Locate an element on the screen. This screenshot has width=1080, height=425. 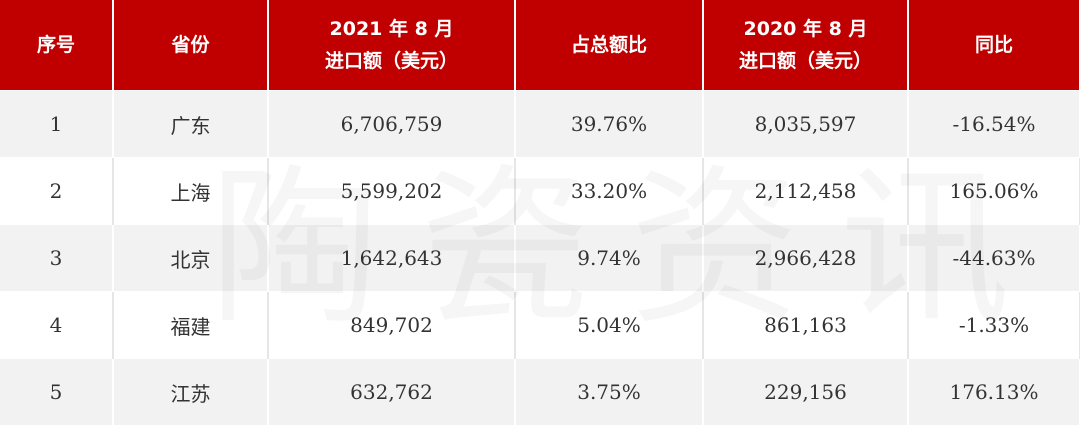
header-text: 占总额比 is located at coordinates (609, 45).